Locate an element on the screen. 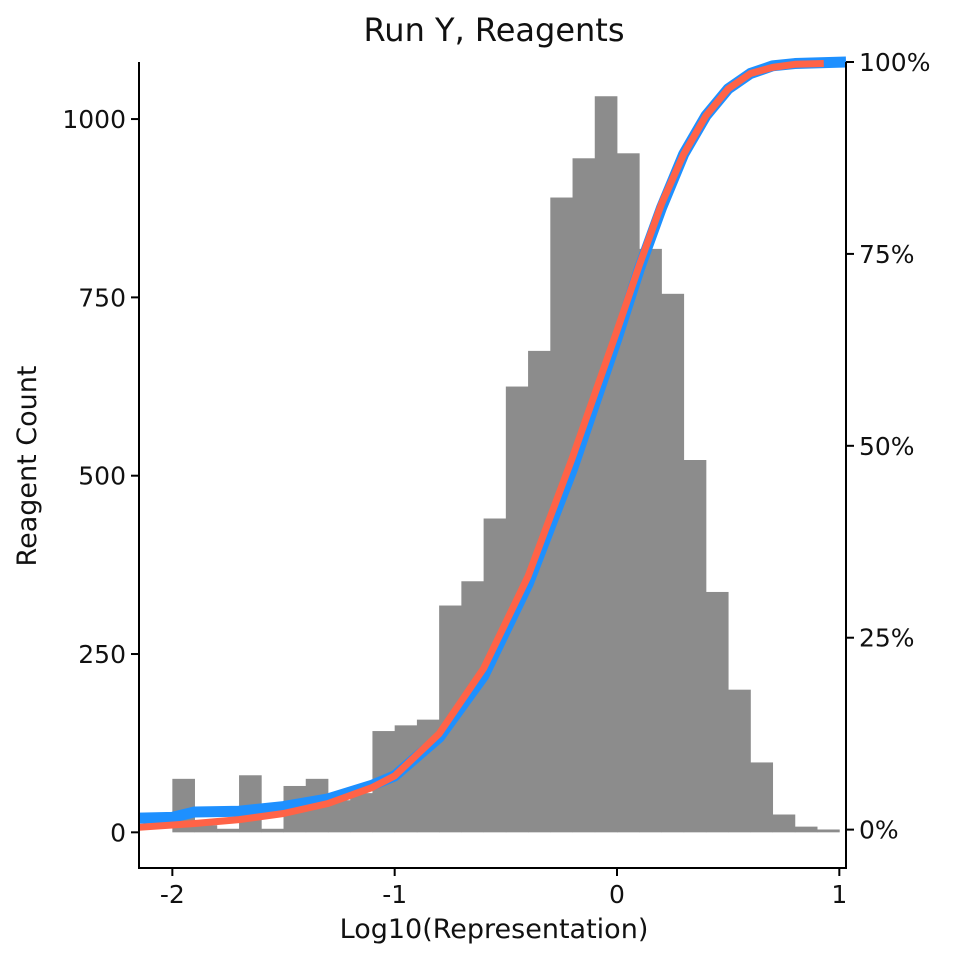  y2-tick-label: 0% is located at coordinates (879, 830).